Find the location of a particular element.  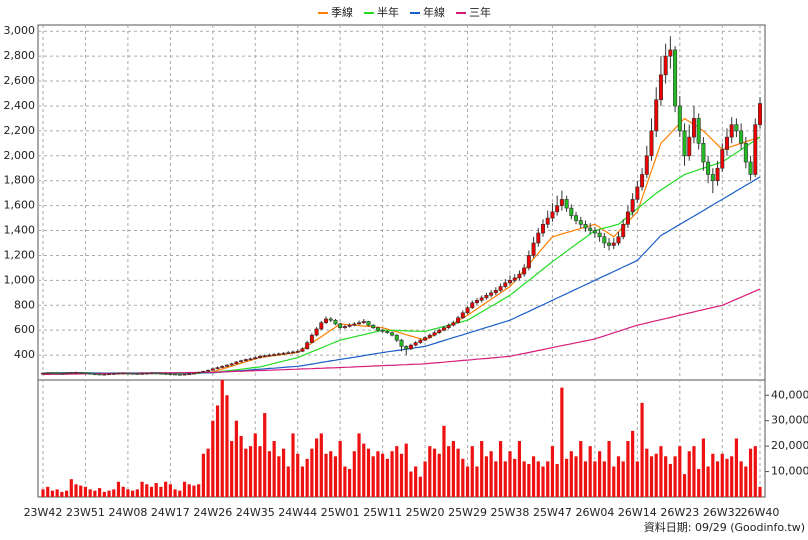

y-tick-label: 1,600 is located at coordinates (20, 205).